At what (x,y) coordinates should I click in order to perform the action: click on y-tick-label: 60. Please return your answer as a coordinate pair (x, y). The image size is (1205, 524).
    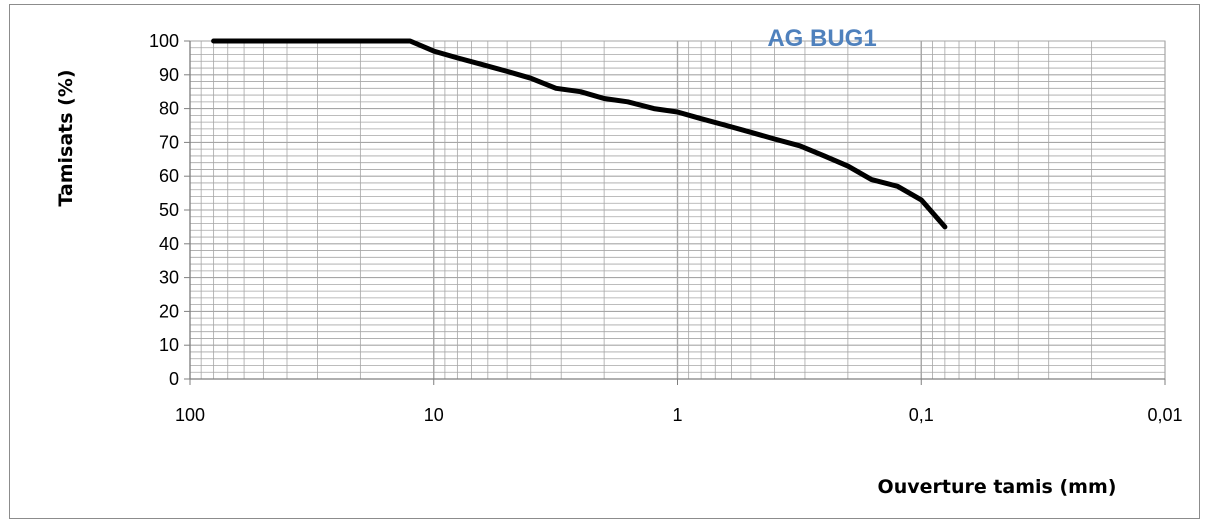
    Looking at the image, I should click on (169, 176).